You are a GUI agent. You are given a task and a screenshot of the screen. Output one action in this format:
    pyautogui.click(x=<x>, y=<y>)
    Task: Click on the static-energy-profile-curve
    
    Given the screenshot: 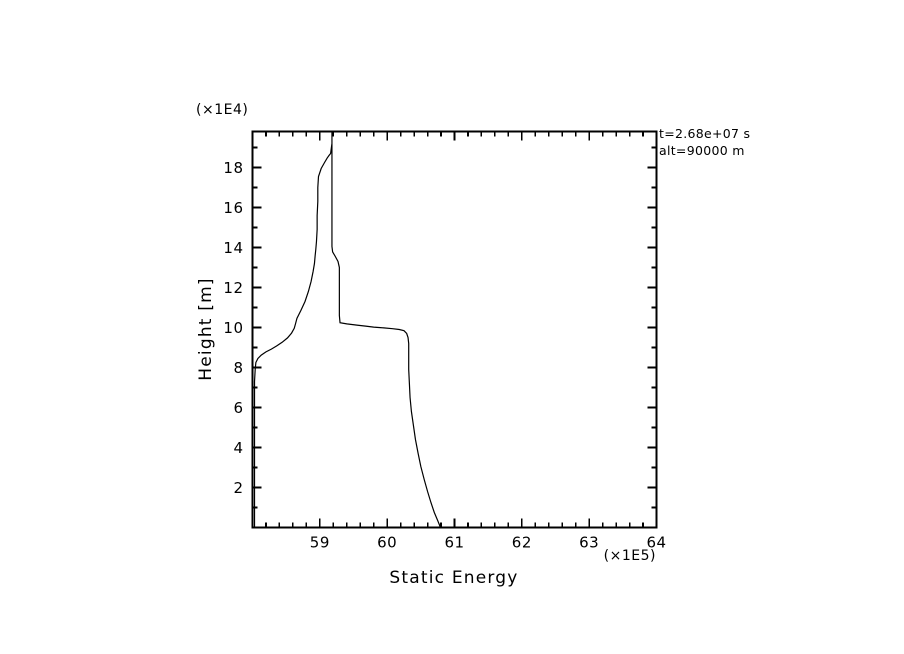 What is the action you would take?
    pyautogui.click(x=347, y=329)
    